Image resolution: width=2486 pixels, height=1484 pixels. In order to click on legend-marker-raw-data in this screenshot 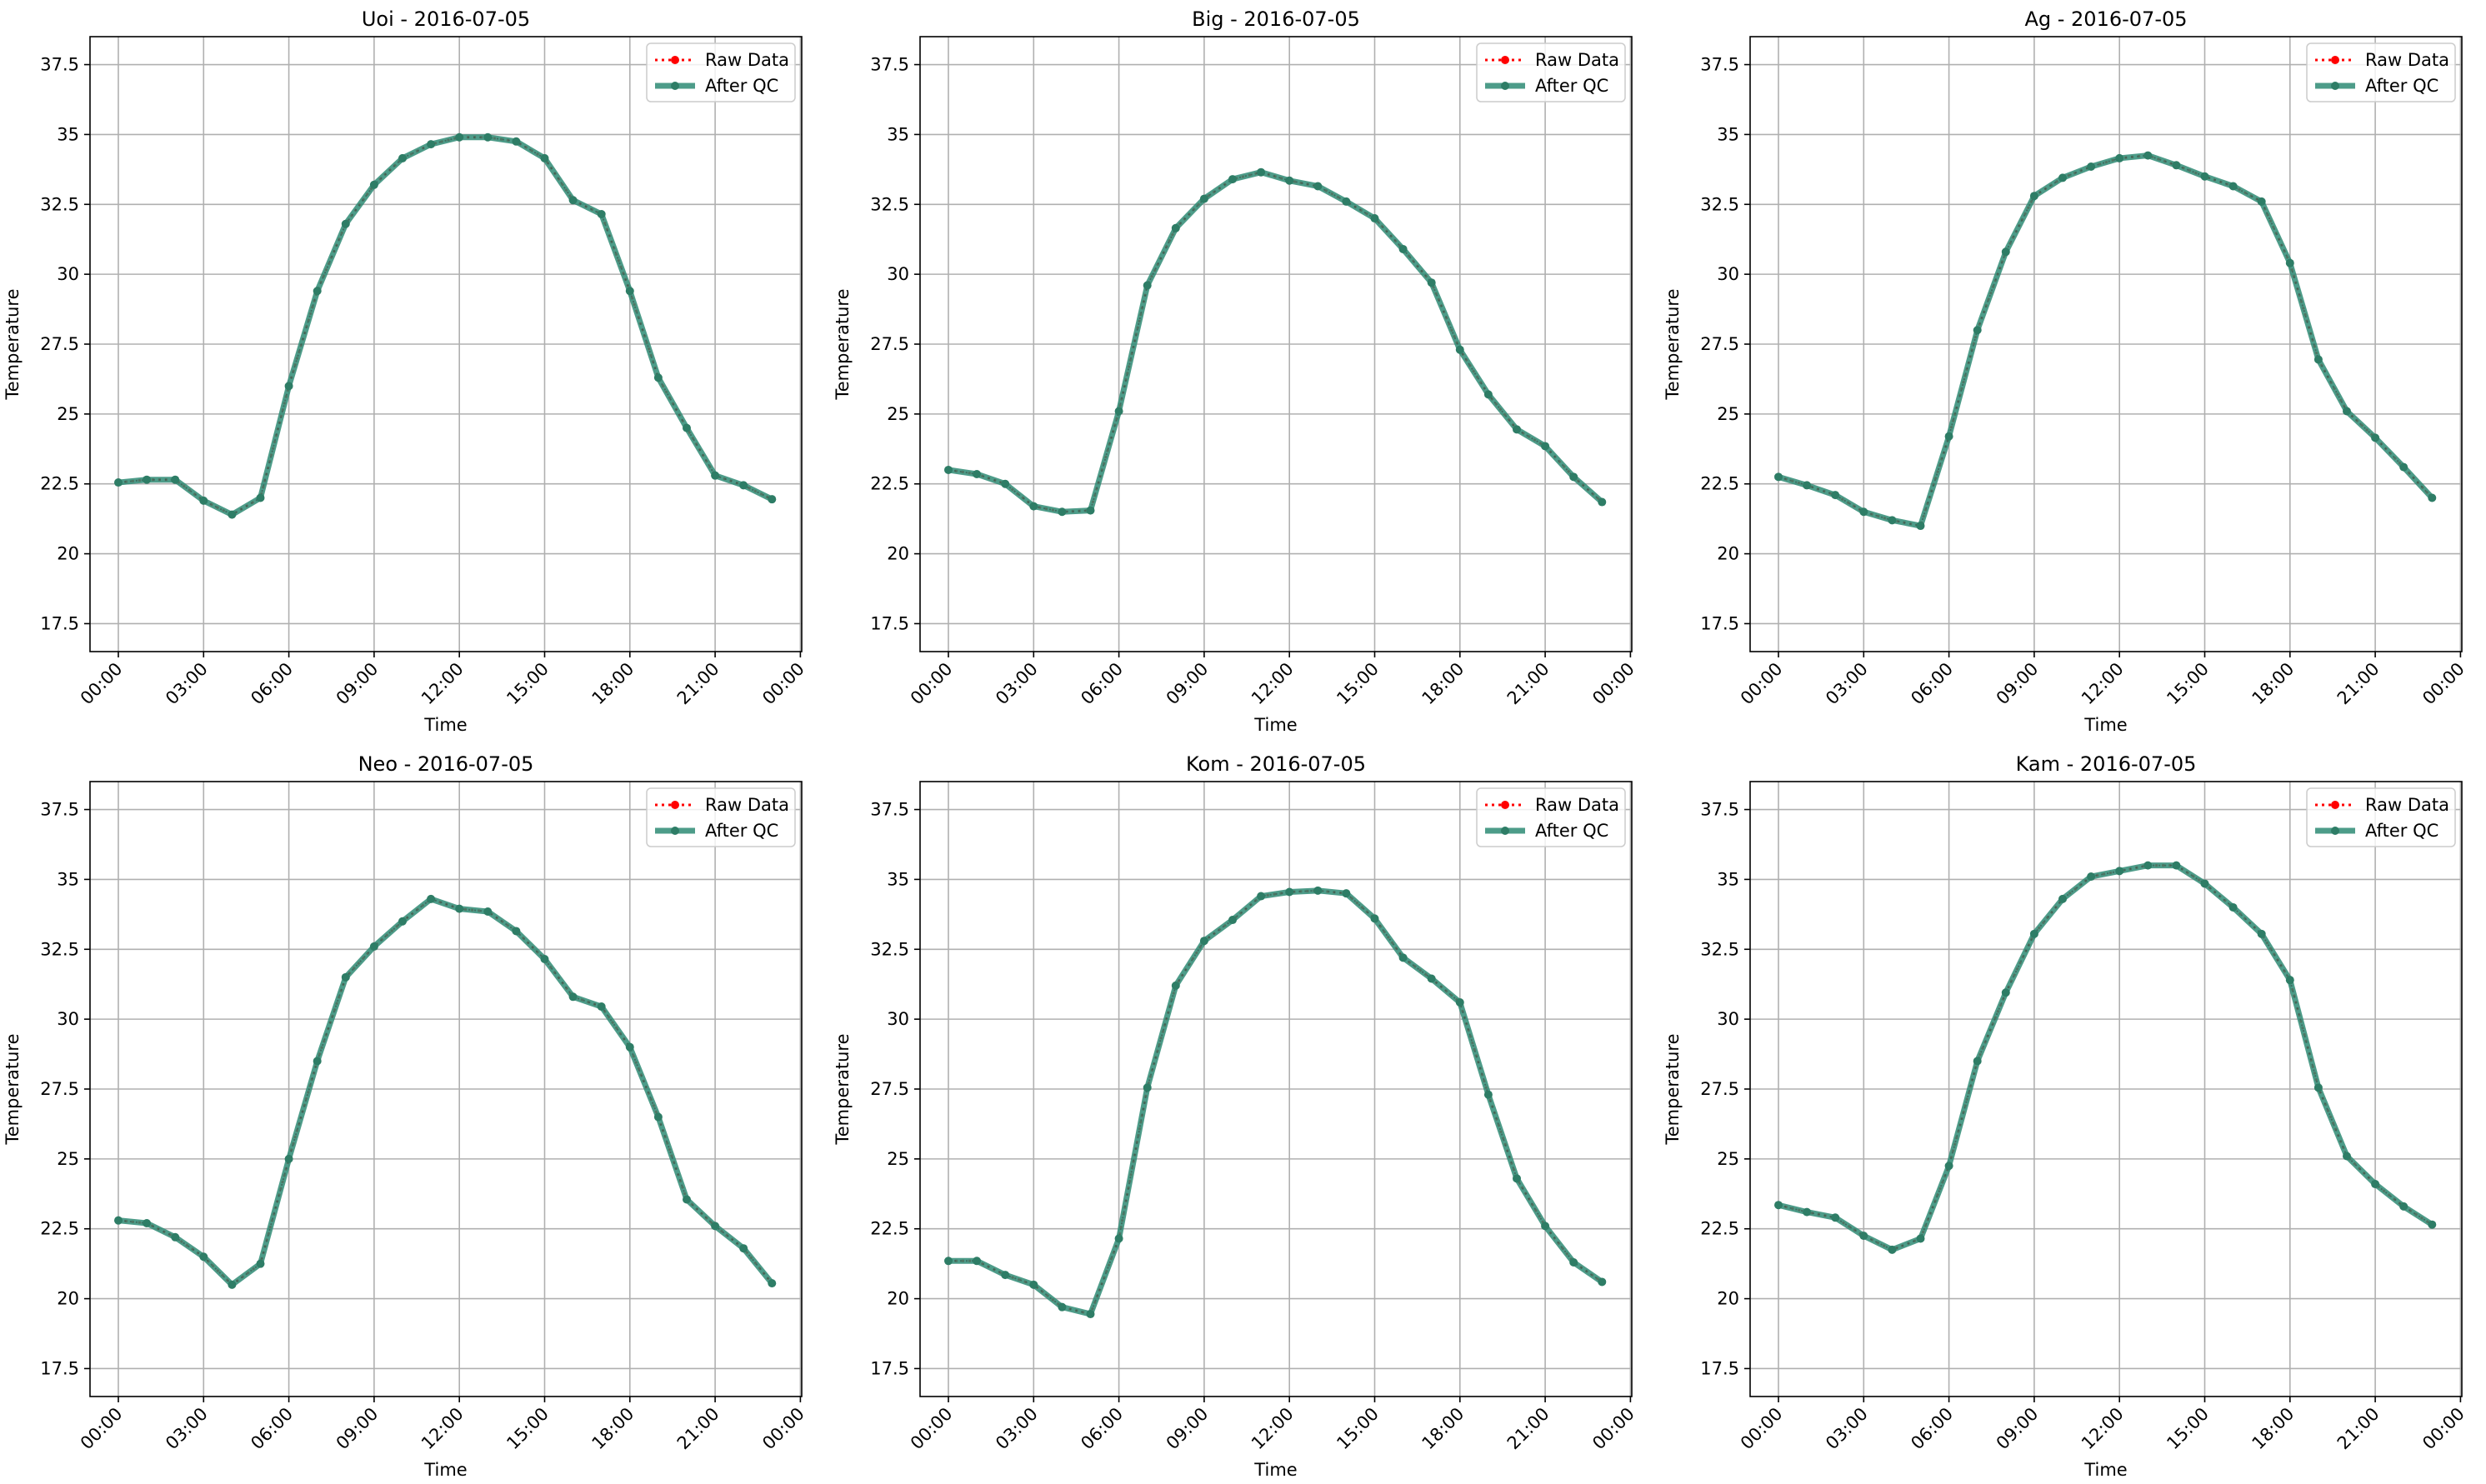, I will do `click(675, 805)`.